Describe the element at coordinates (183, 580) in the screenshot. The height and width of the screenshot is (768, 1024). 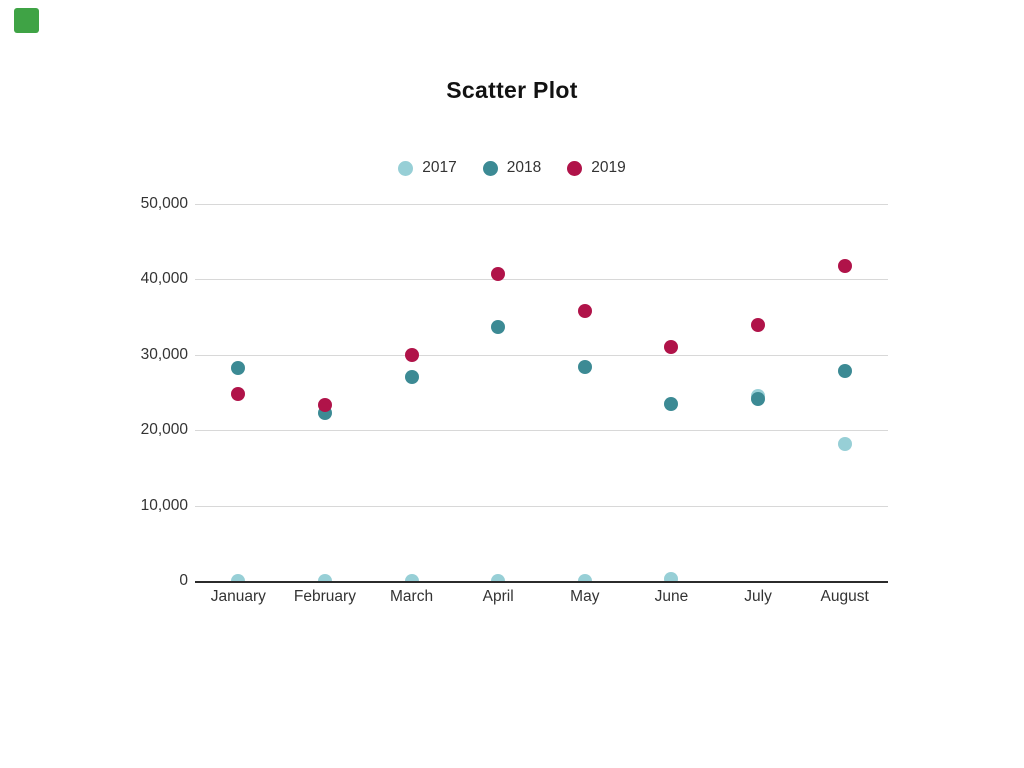
I see `y-tick-label: 0` at that location.